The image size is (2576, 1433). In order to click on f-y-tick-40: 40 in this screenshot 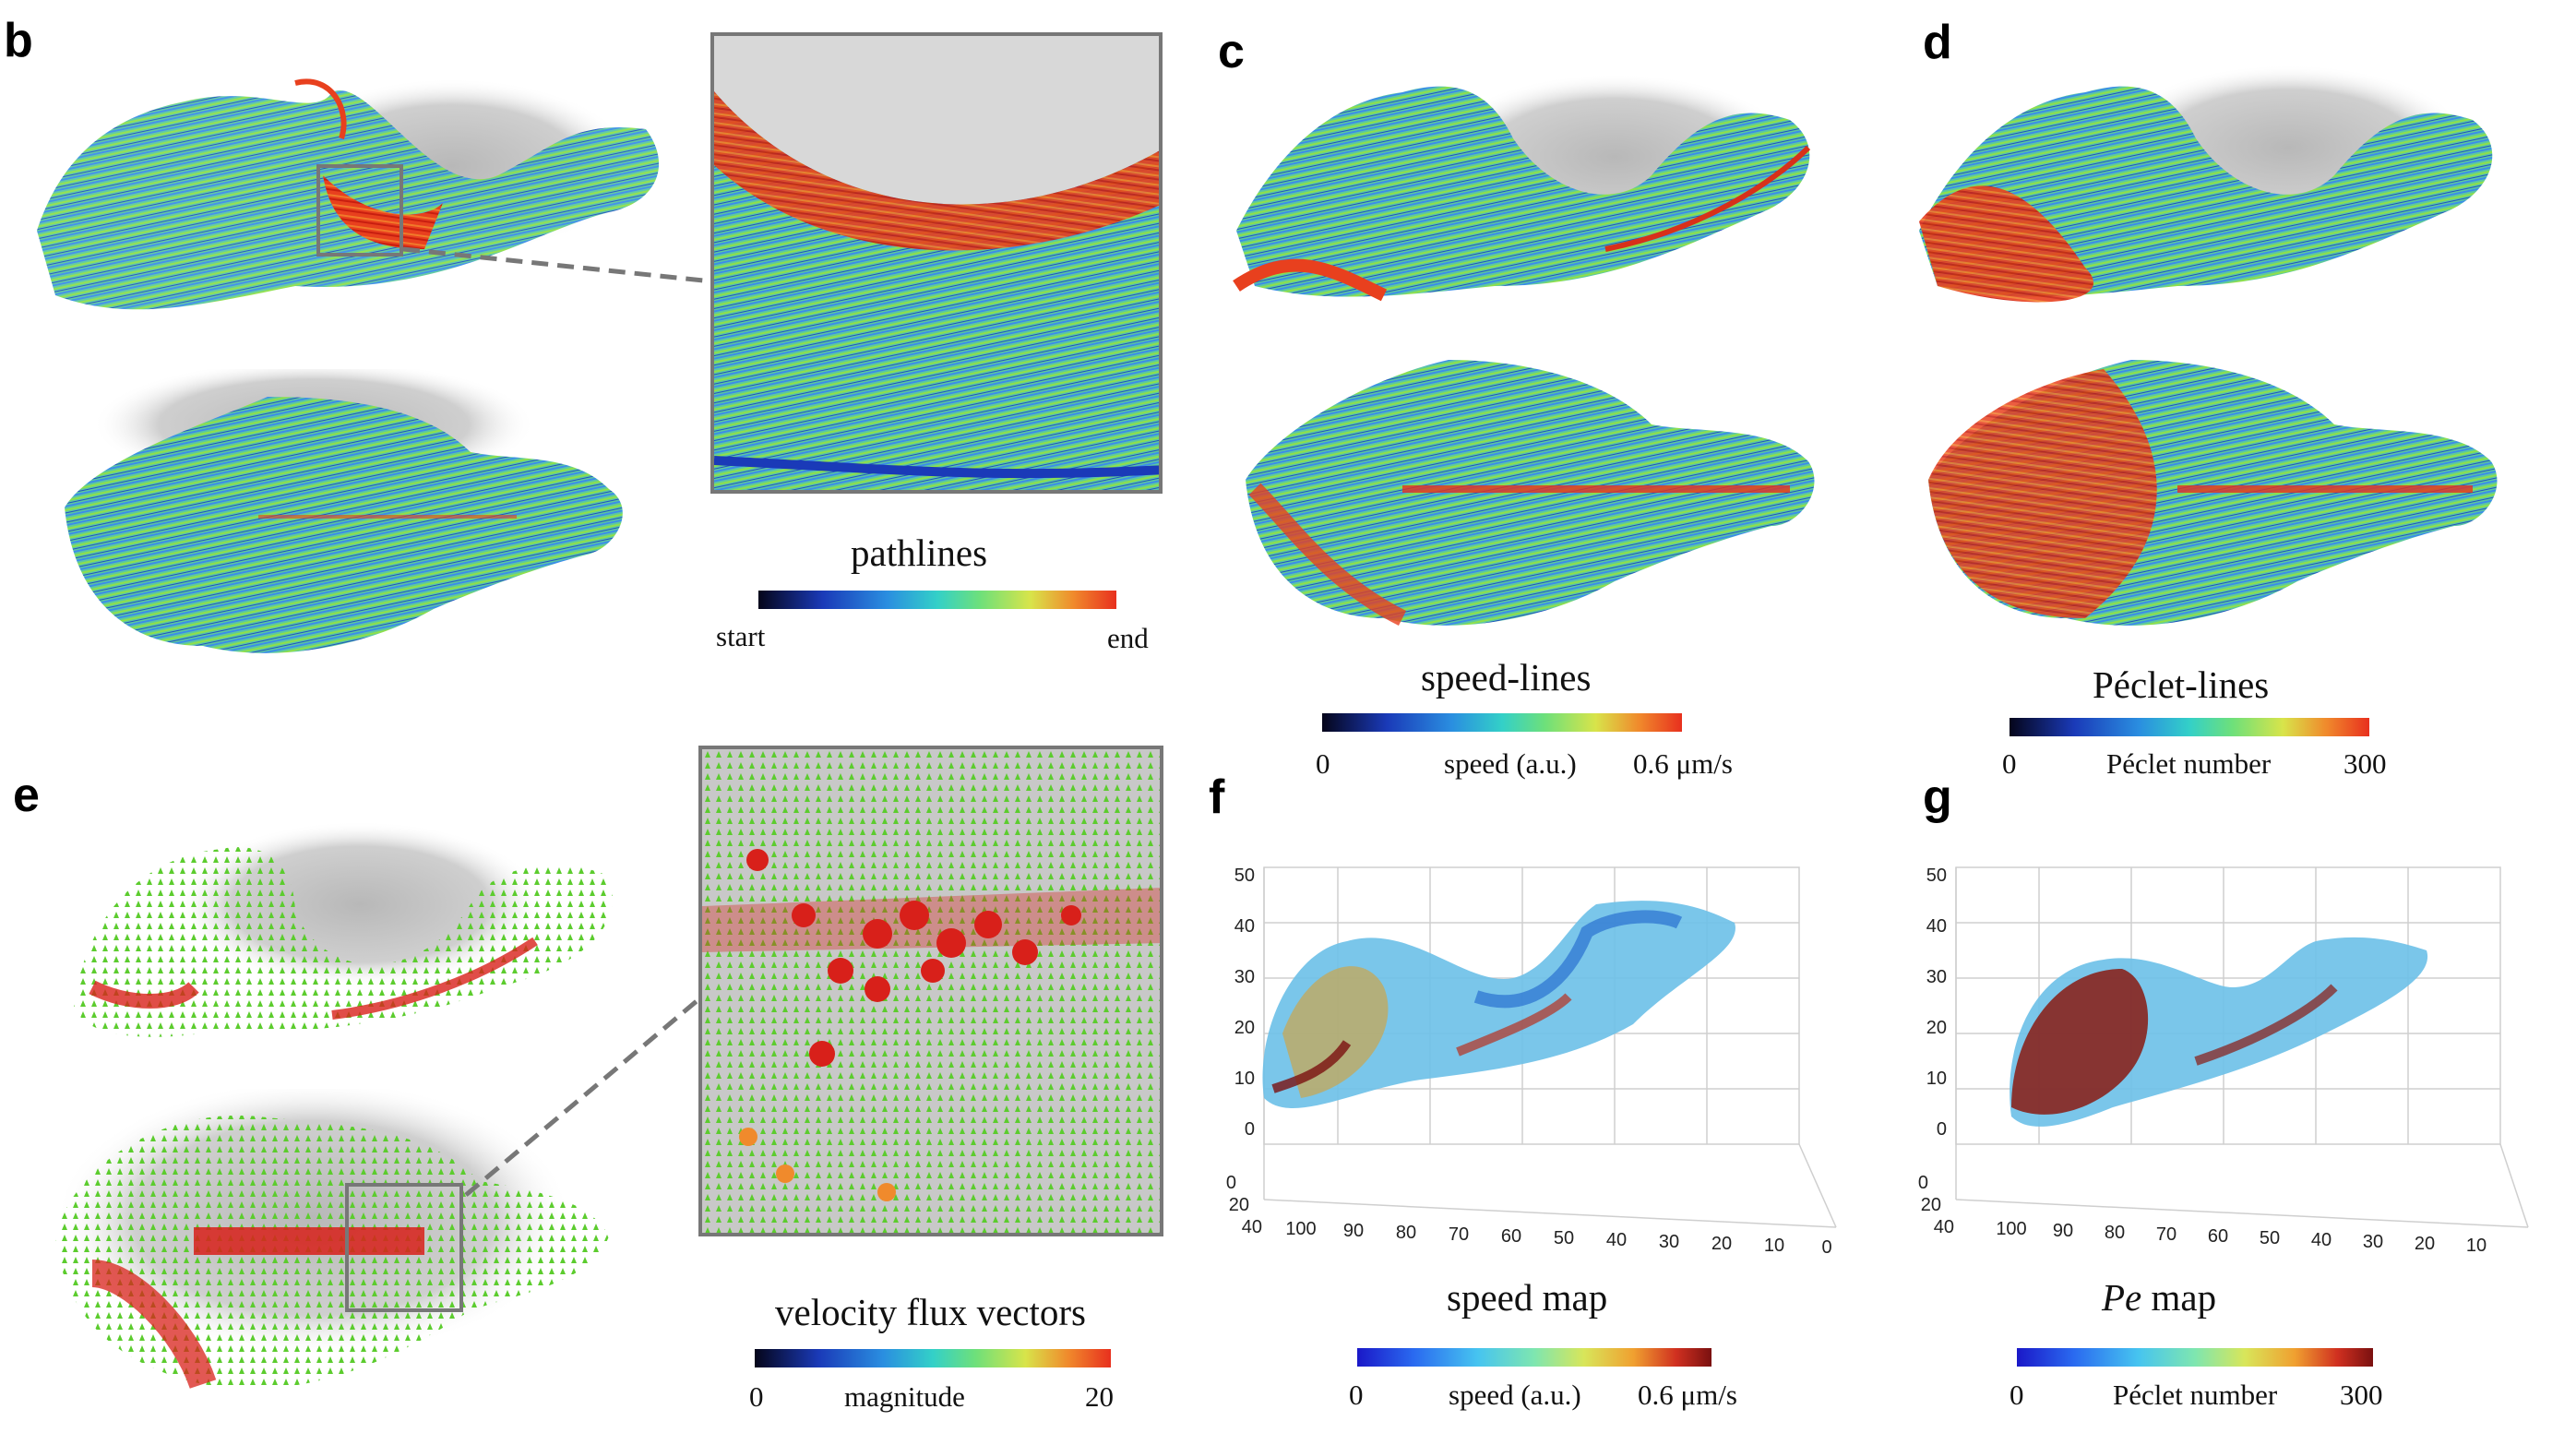, I will do `click(1252, 1227)`.